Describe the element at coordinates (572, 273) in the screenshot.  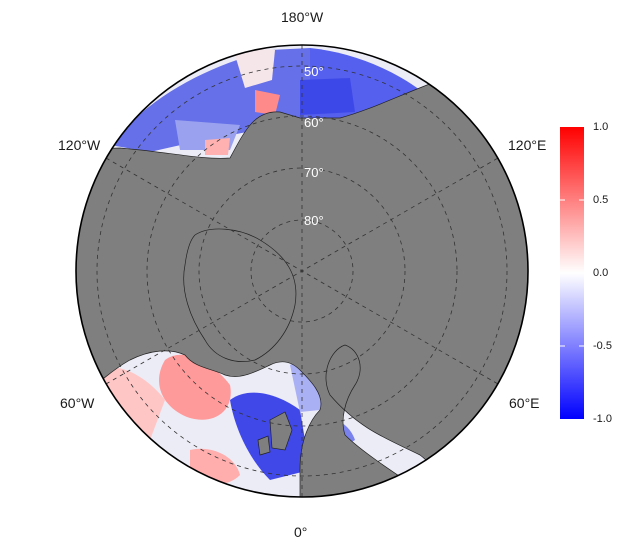
I see `colorbar-tick-marks` at that location.